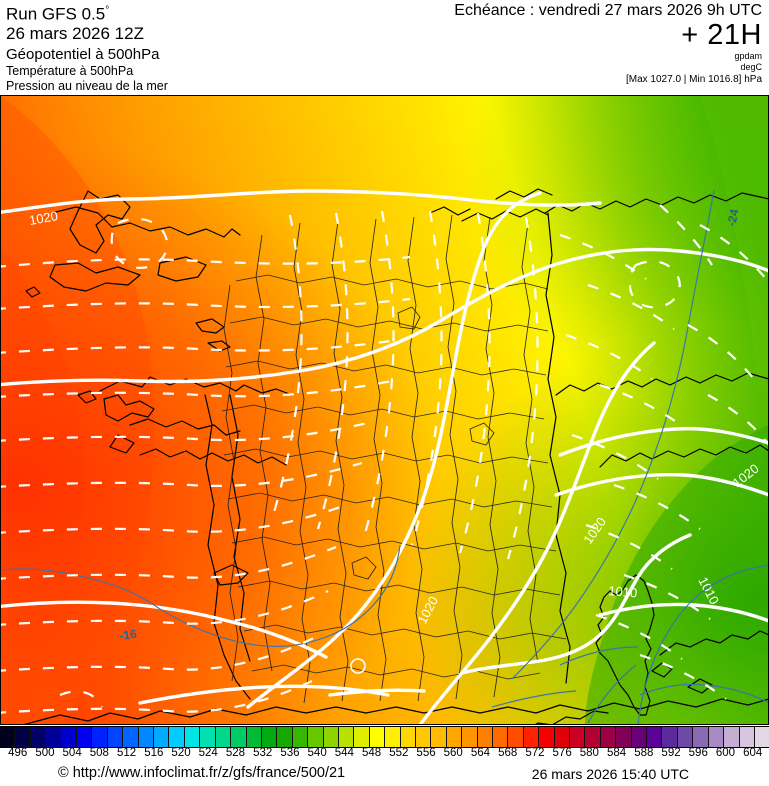 This screenshot has height=786, width=769. Describe the element at coordinates (99, 753) in the screenshot. I see `colorbar-tick-label: 508` at that location.